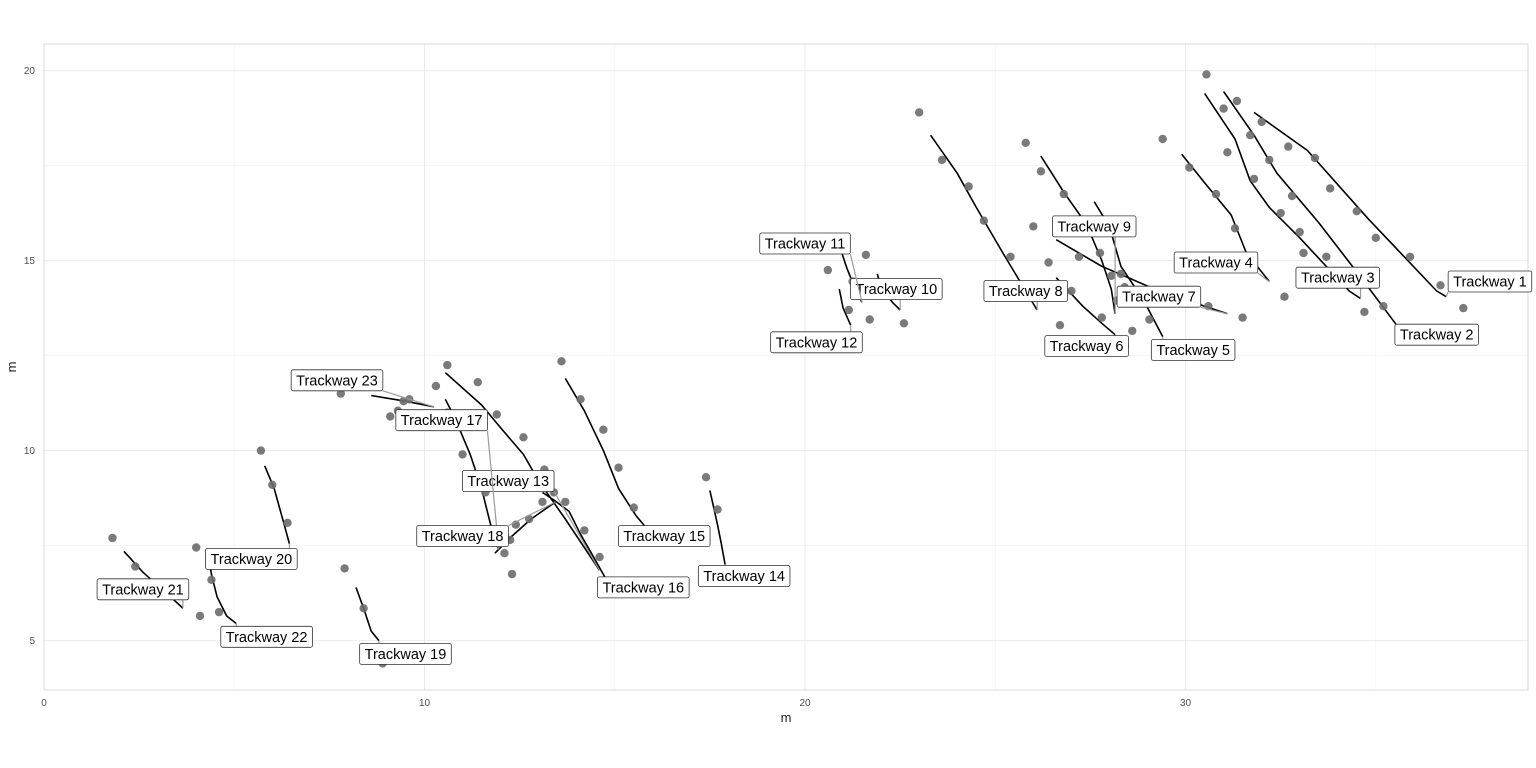 The image size is (1536, 768). Describe the element at coordinates (664, 536) in the screenshot. I see `trackway-label: Trackway 15` at that location.